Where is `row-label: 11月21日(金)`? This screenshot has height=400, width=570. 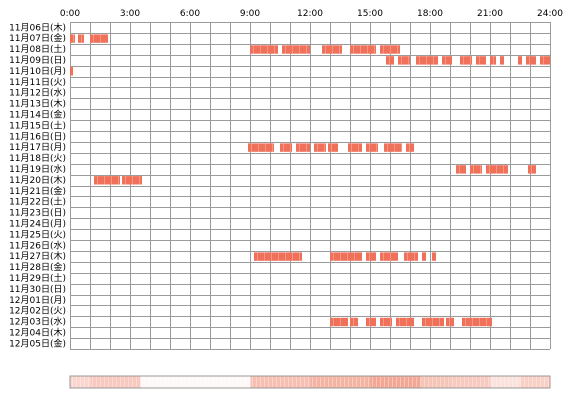
row-label: 11月21日(金) is located at coordinates (37, 191).